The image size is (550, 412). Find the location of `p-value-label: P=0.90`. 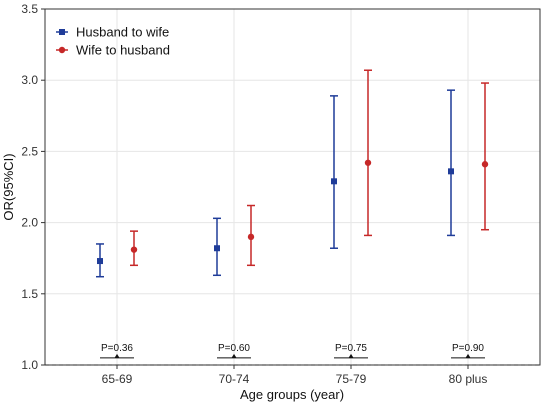

p-value-label: P=0.90 is located at coordinates (468, 348).